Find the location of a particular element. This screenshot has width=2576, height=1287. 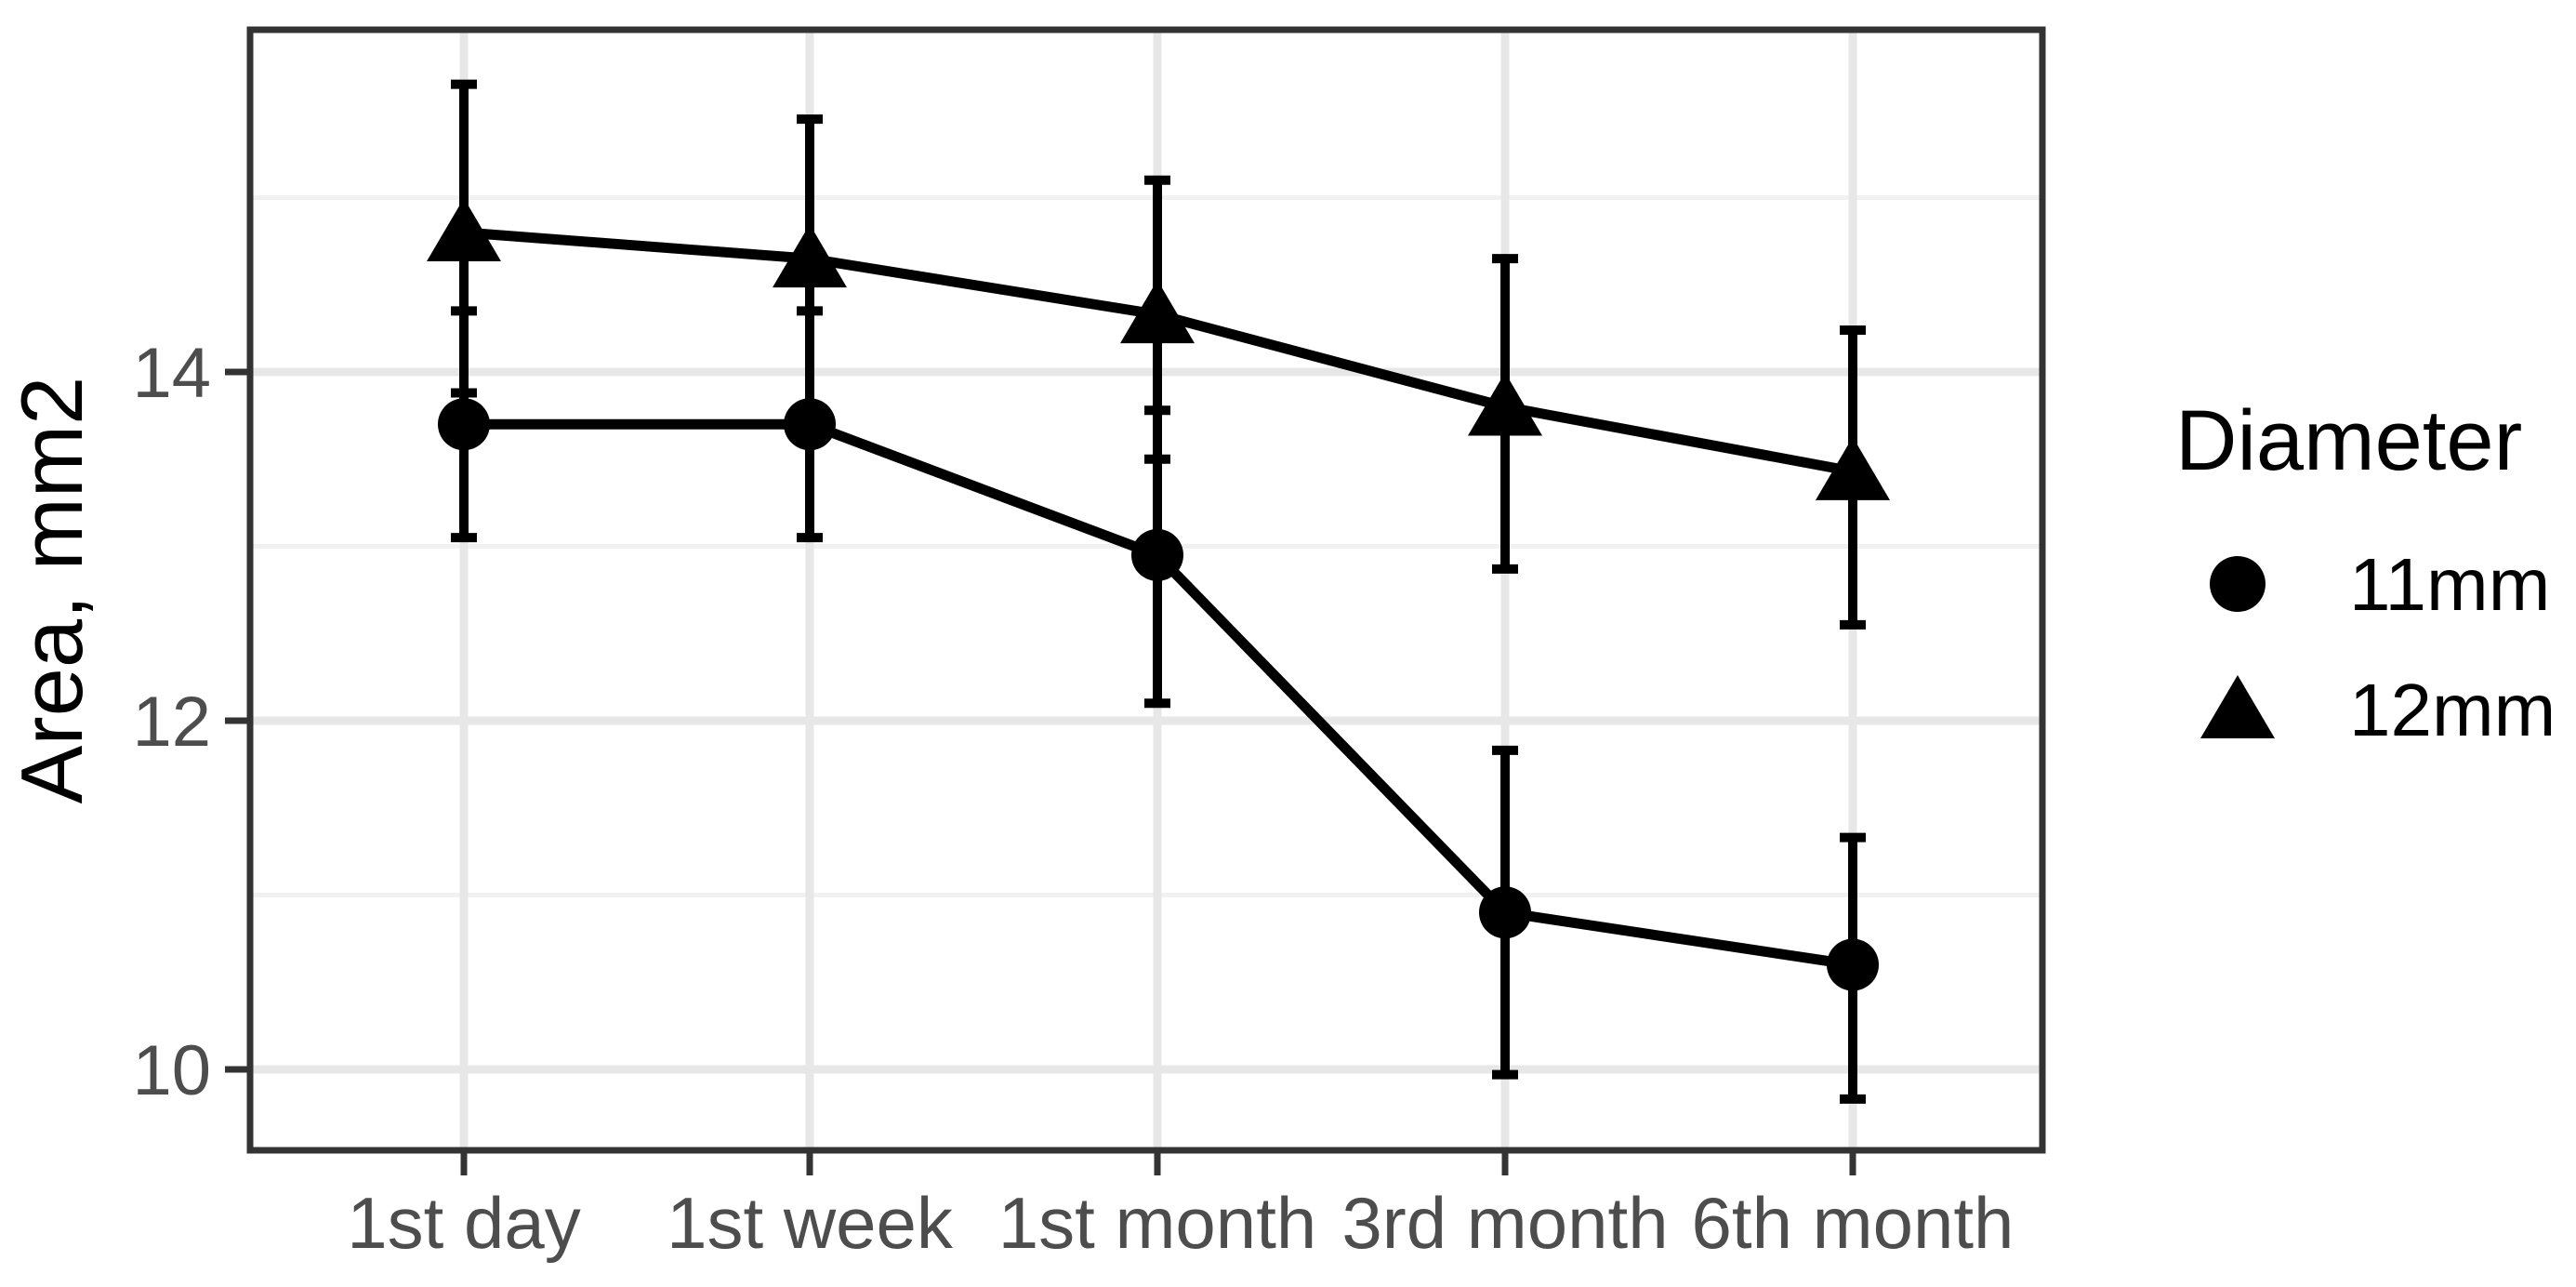

y-axis-title: Area, mm2 is located at coordinates (51, 590).